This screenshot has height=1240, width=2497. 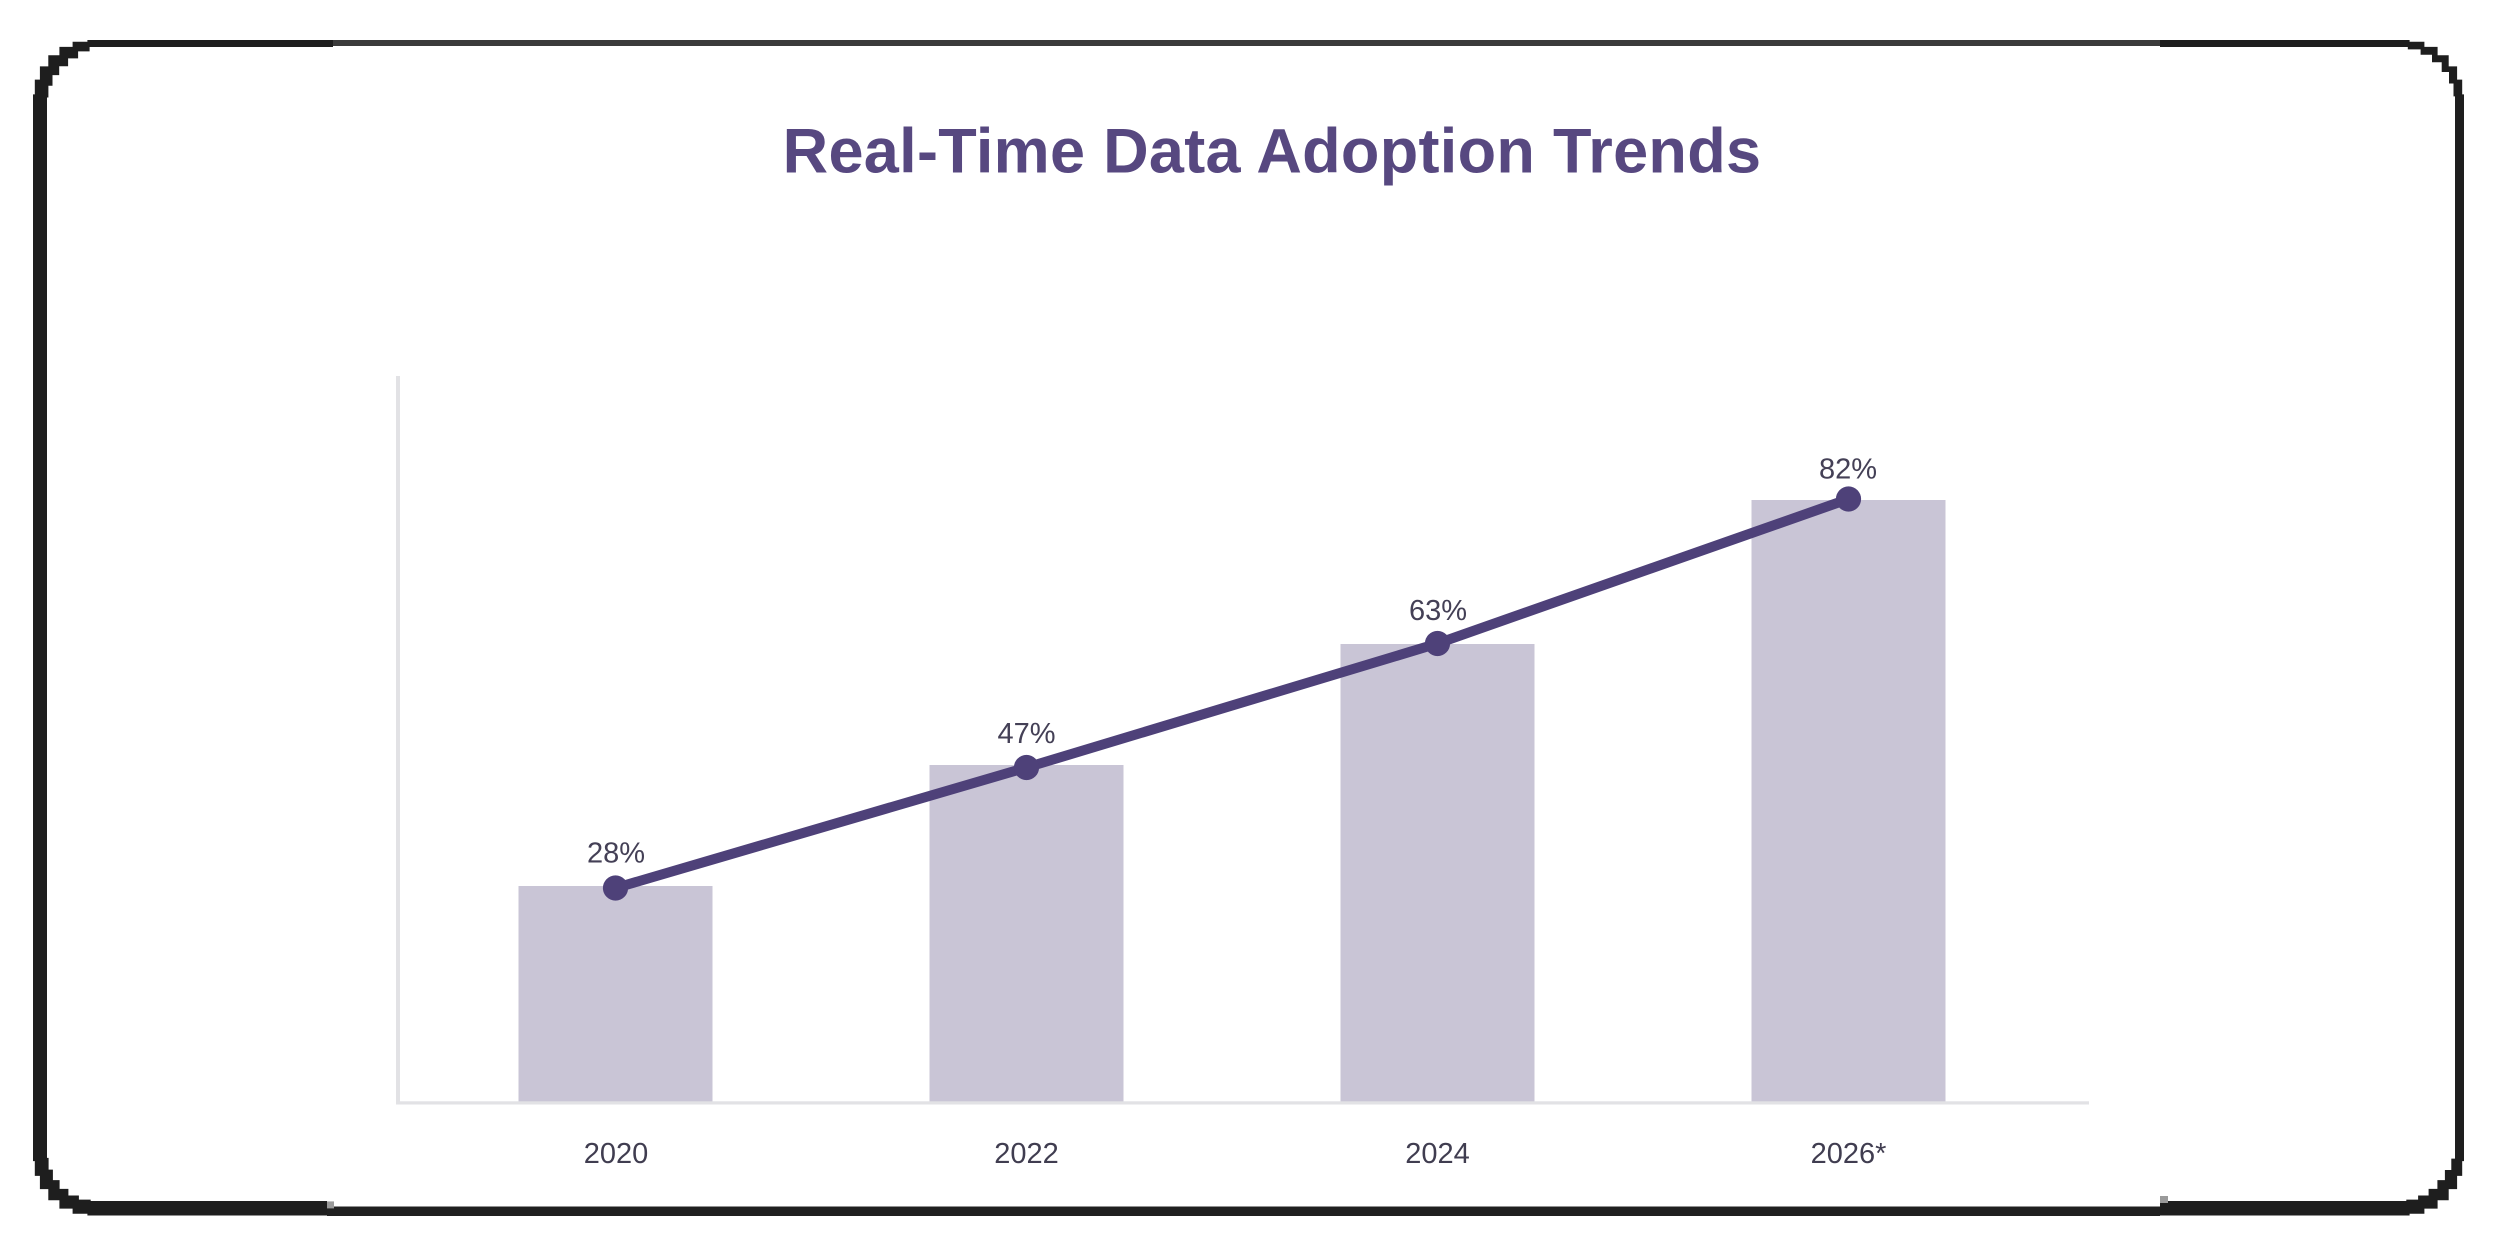 What do you see at coordinates (1849, 1154) in the screenshot?
I see `svg-text: 2026*` at bounding box center [1849, 1154].